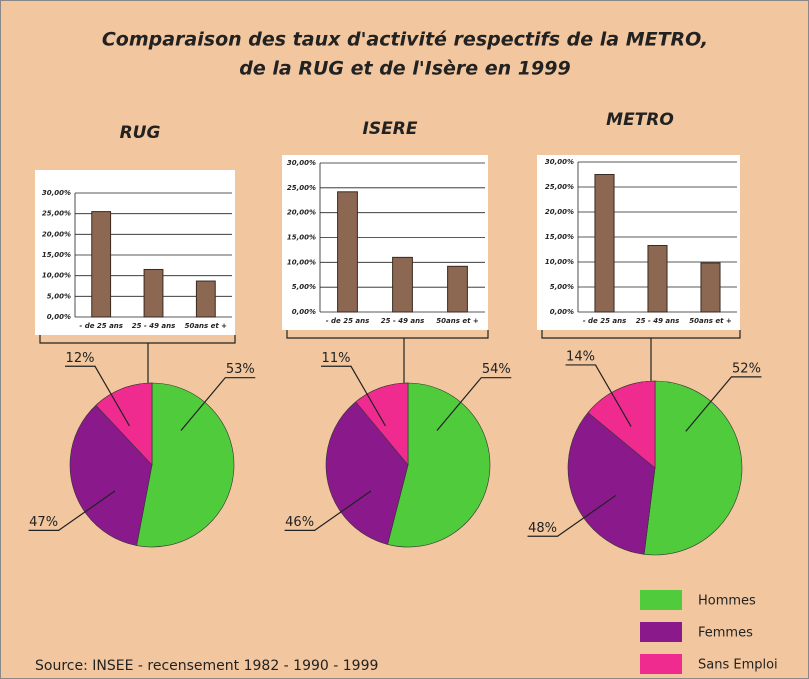  I want to click on value-label: 54%, so click(496, 369).